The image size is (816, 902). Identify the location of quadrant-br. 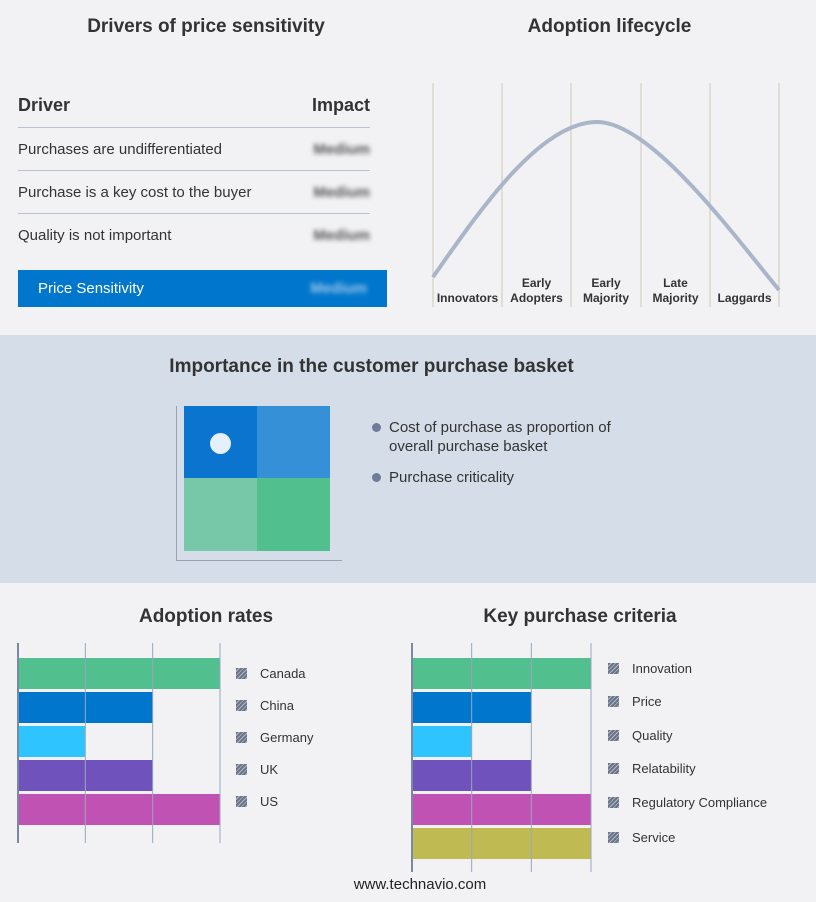
(293, 514).